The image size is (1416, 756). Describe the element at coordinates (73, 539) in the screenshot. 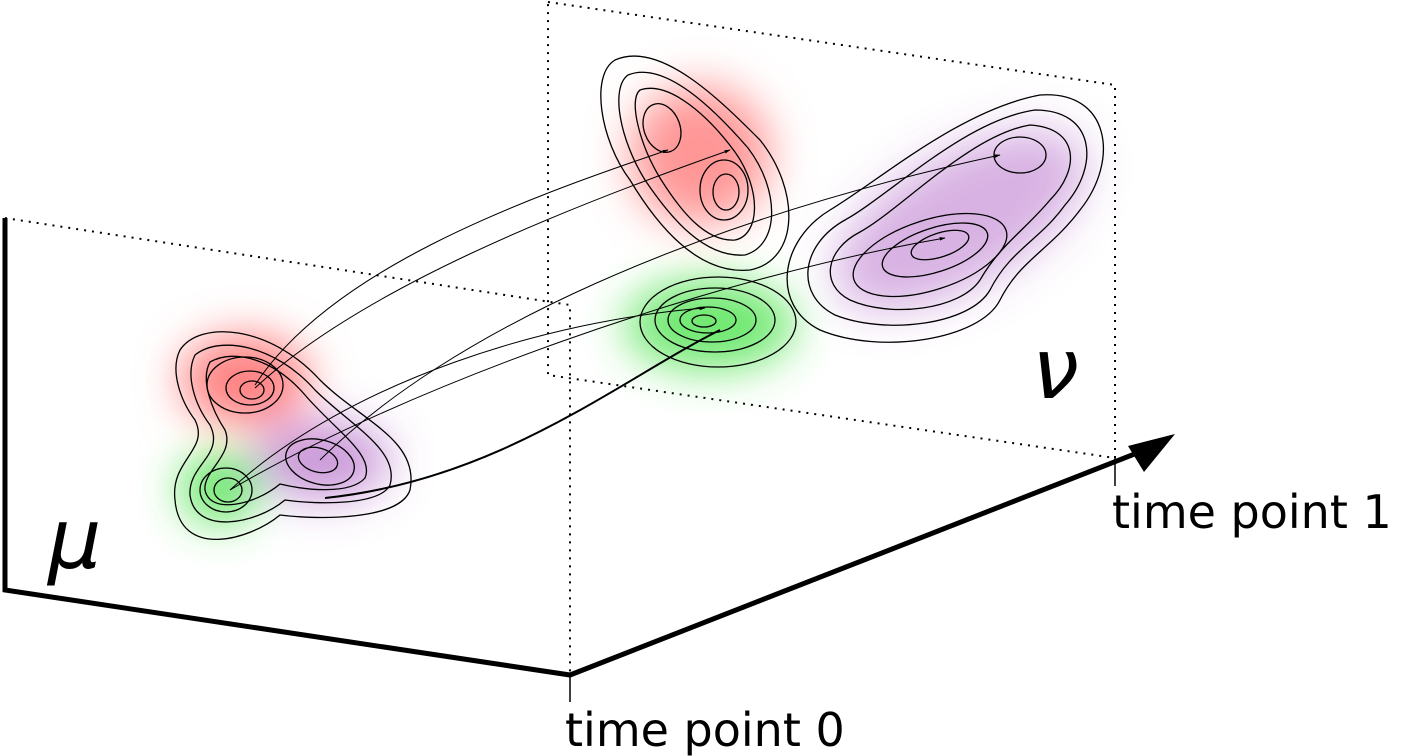

I see `mu-label: μ` at that location.